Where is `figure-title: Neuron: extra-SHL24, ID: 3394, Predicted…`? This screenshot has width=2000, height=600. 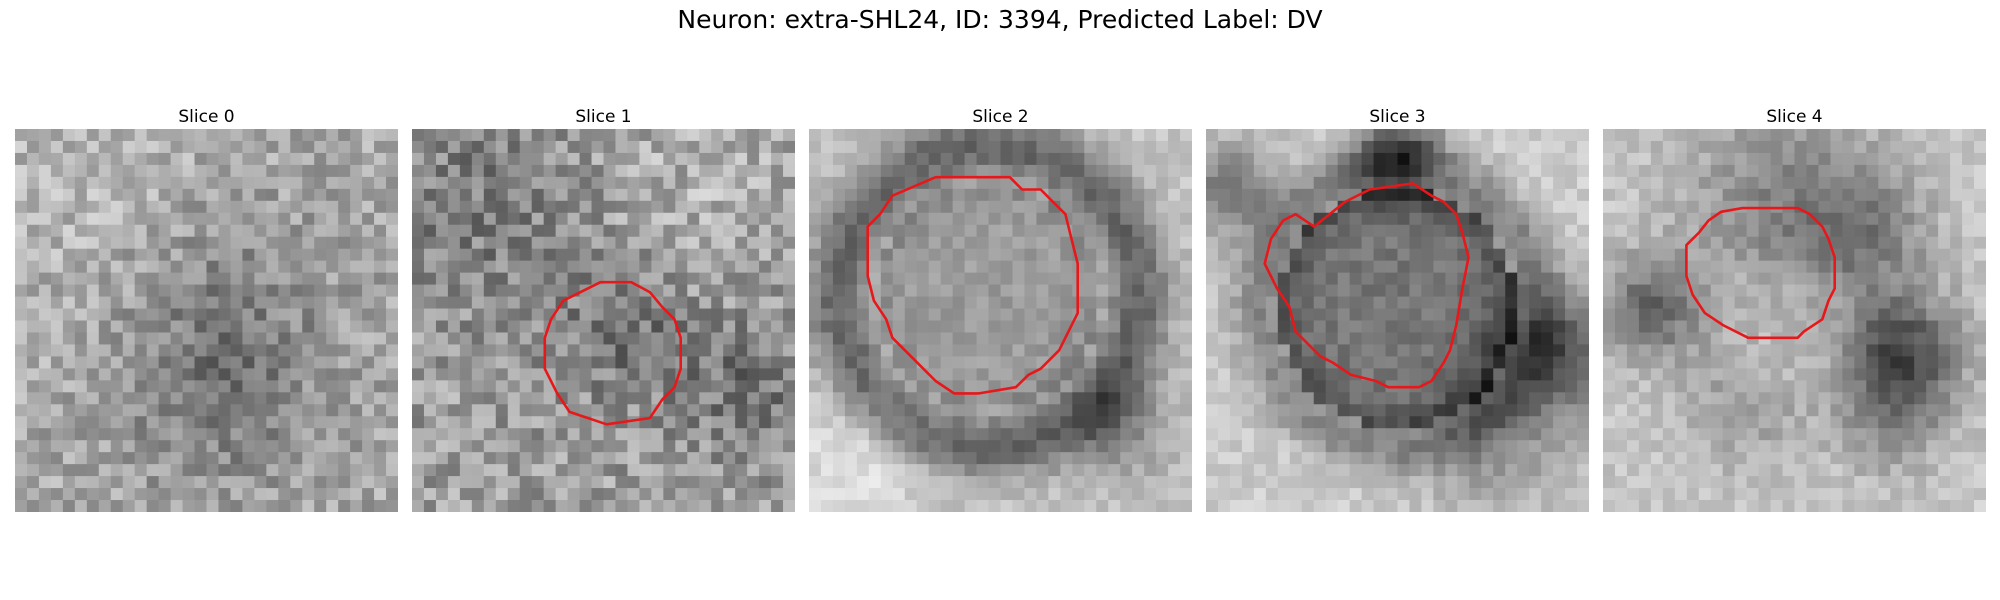 figure-title: Neuron: extra-SHL24, ID: 3394, Predicted… is located at coordinates (1000, 19).